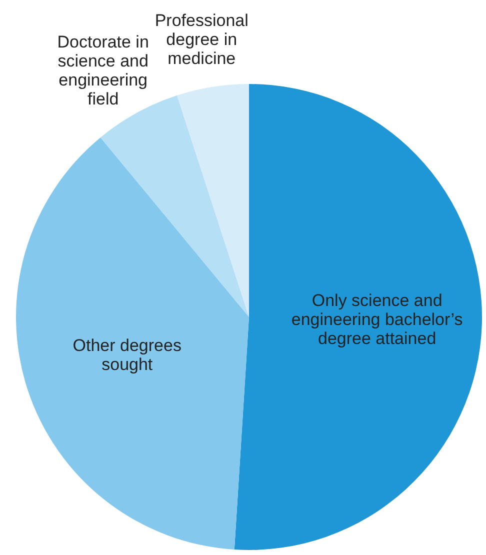  Describe the element at coordinates (127, 355) in the screenshot. I see `slice-label: Other degrees sought` at that location.